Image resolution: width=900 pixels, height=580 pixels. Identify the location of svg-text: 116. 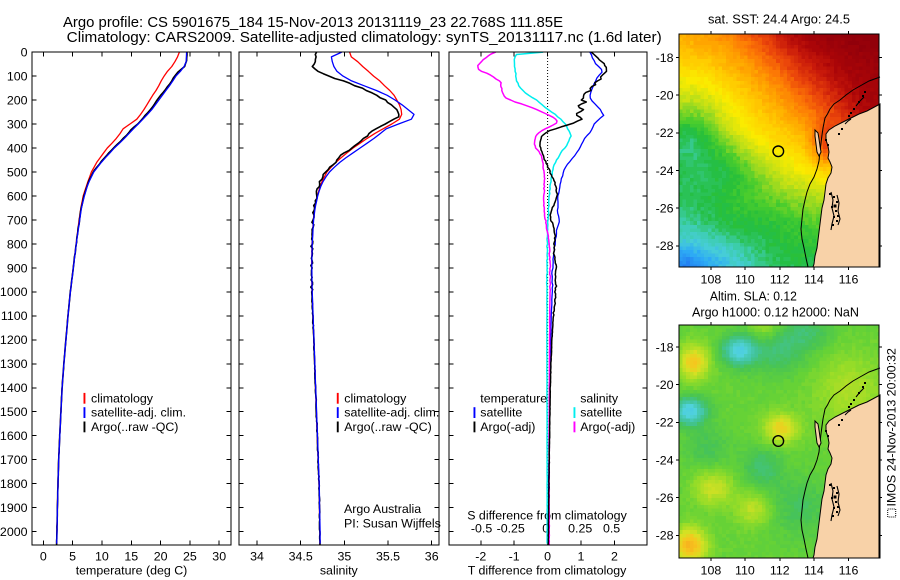
(849, 279).